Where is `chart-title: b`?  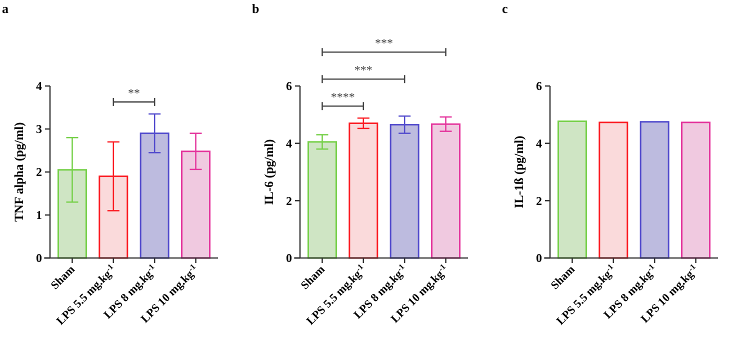
chart-title: b is located at coordinates (256, 8).